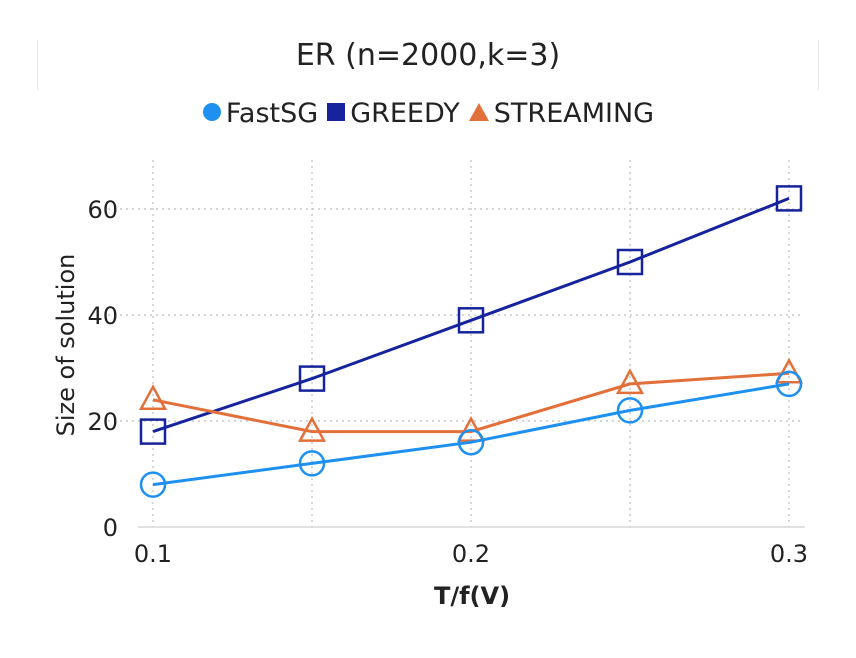 The width and height of the screenshot is (856, 658). I want to click on x-tick-label: 0.2, so click(471, 554).